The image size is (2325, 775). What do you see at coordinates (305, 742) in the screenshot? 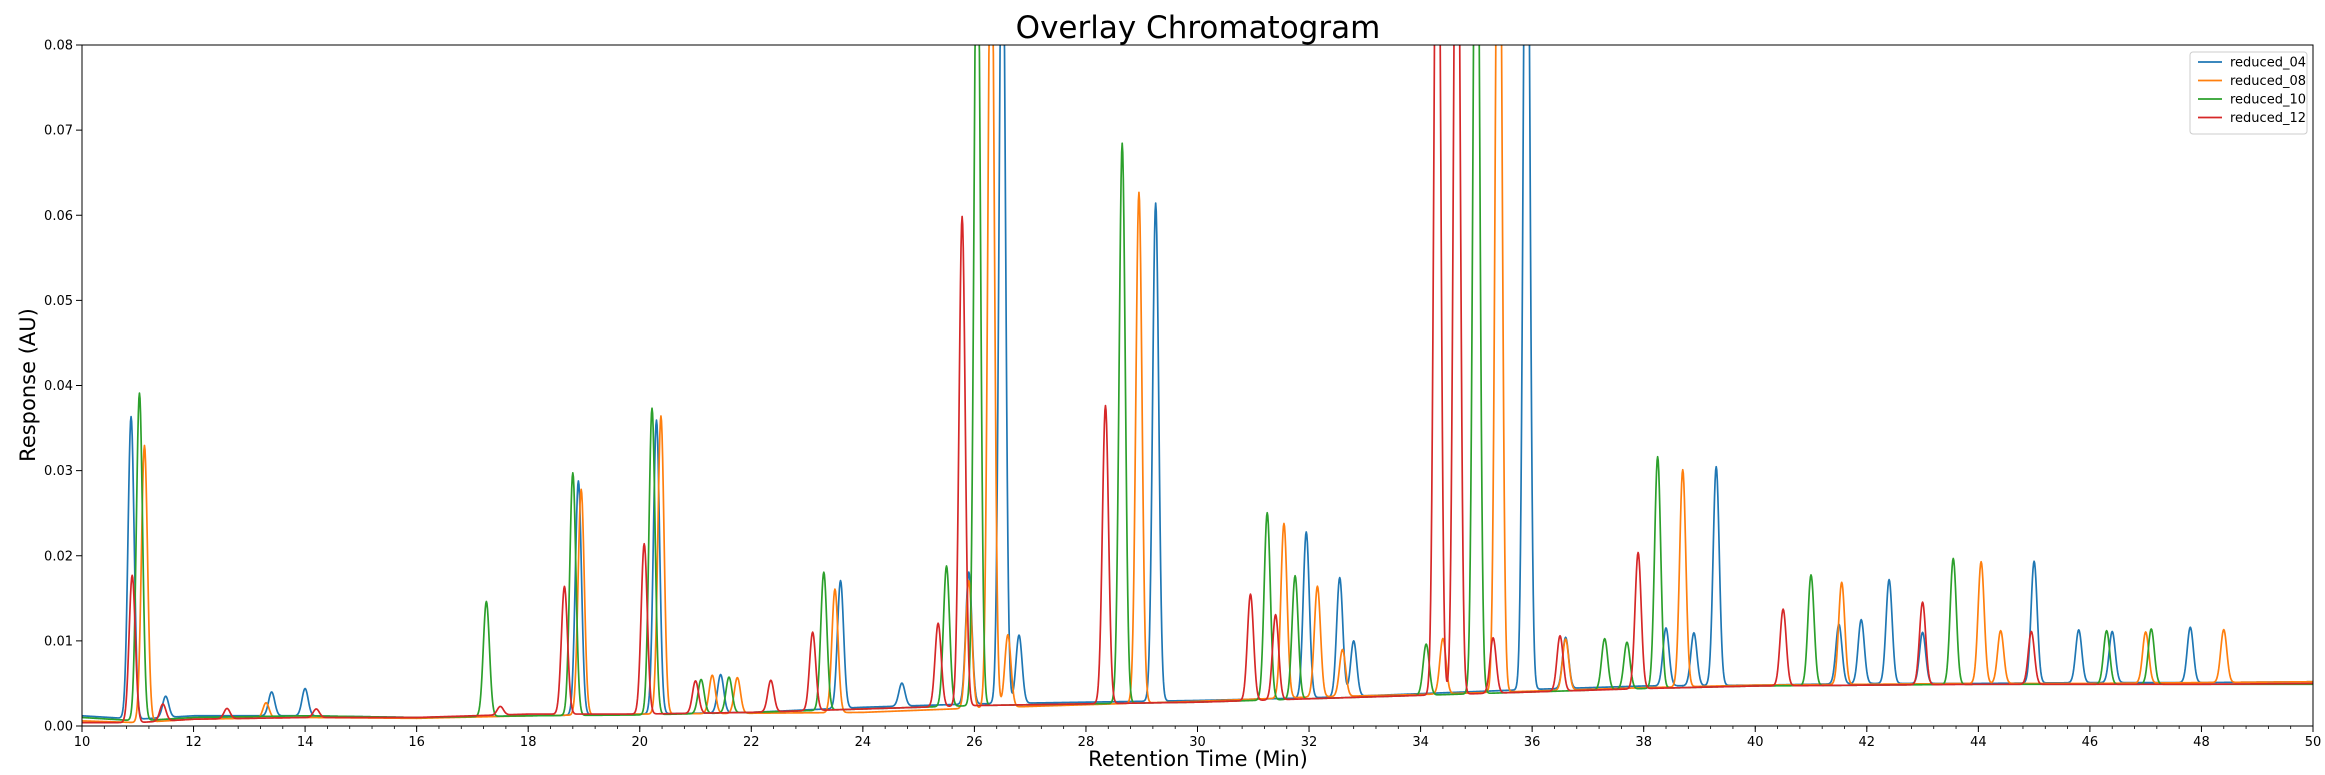
I see `x-tick-label: 14` at bounding box center [305, 742].